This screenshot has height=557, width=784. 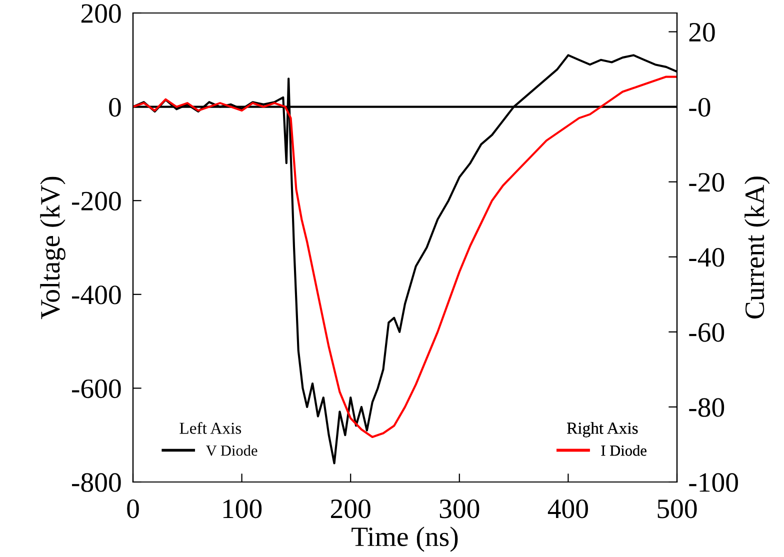 I want to click on x-tick-label: 500, so click(x=677, y=508).